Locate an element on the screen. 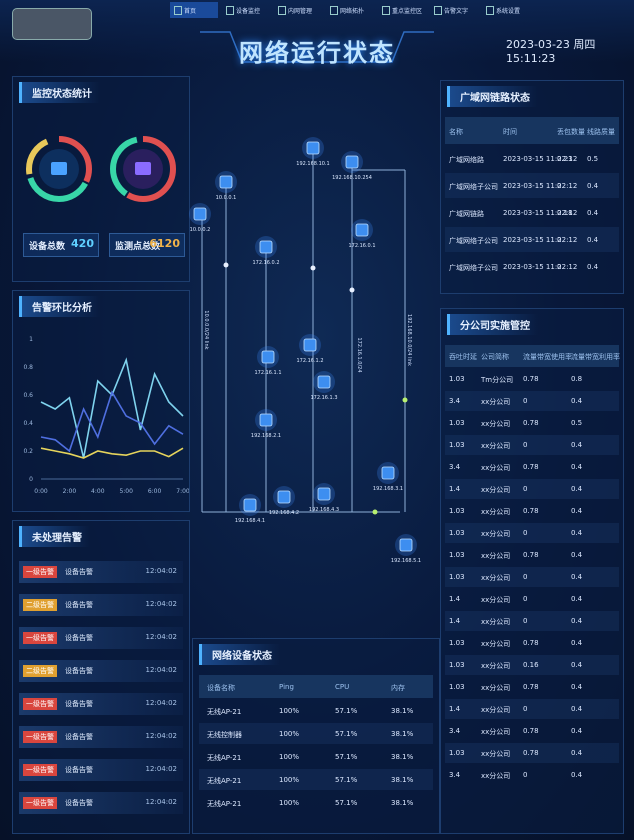 This screenshot has height=840, width=634. node-label: 172.16.1.3 is located at coordinates (323, 398).